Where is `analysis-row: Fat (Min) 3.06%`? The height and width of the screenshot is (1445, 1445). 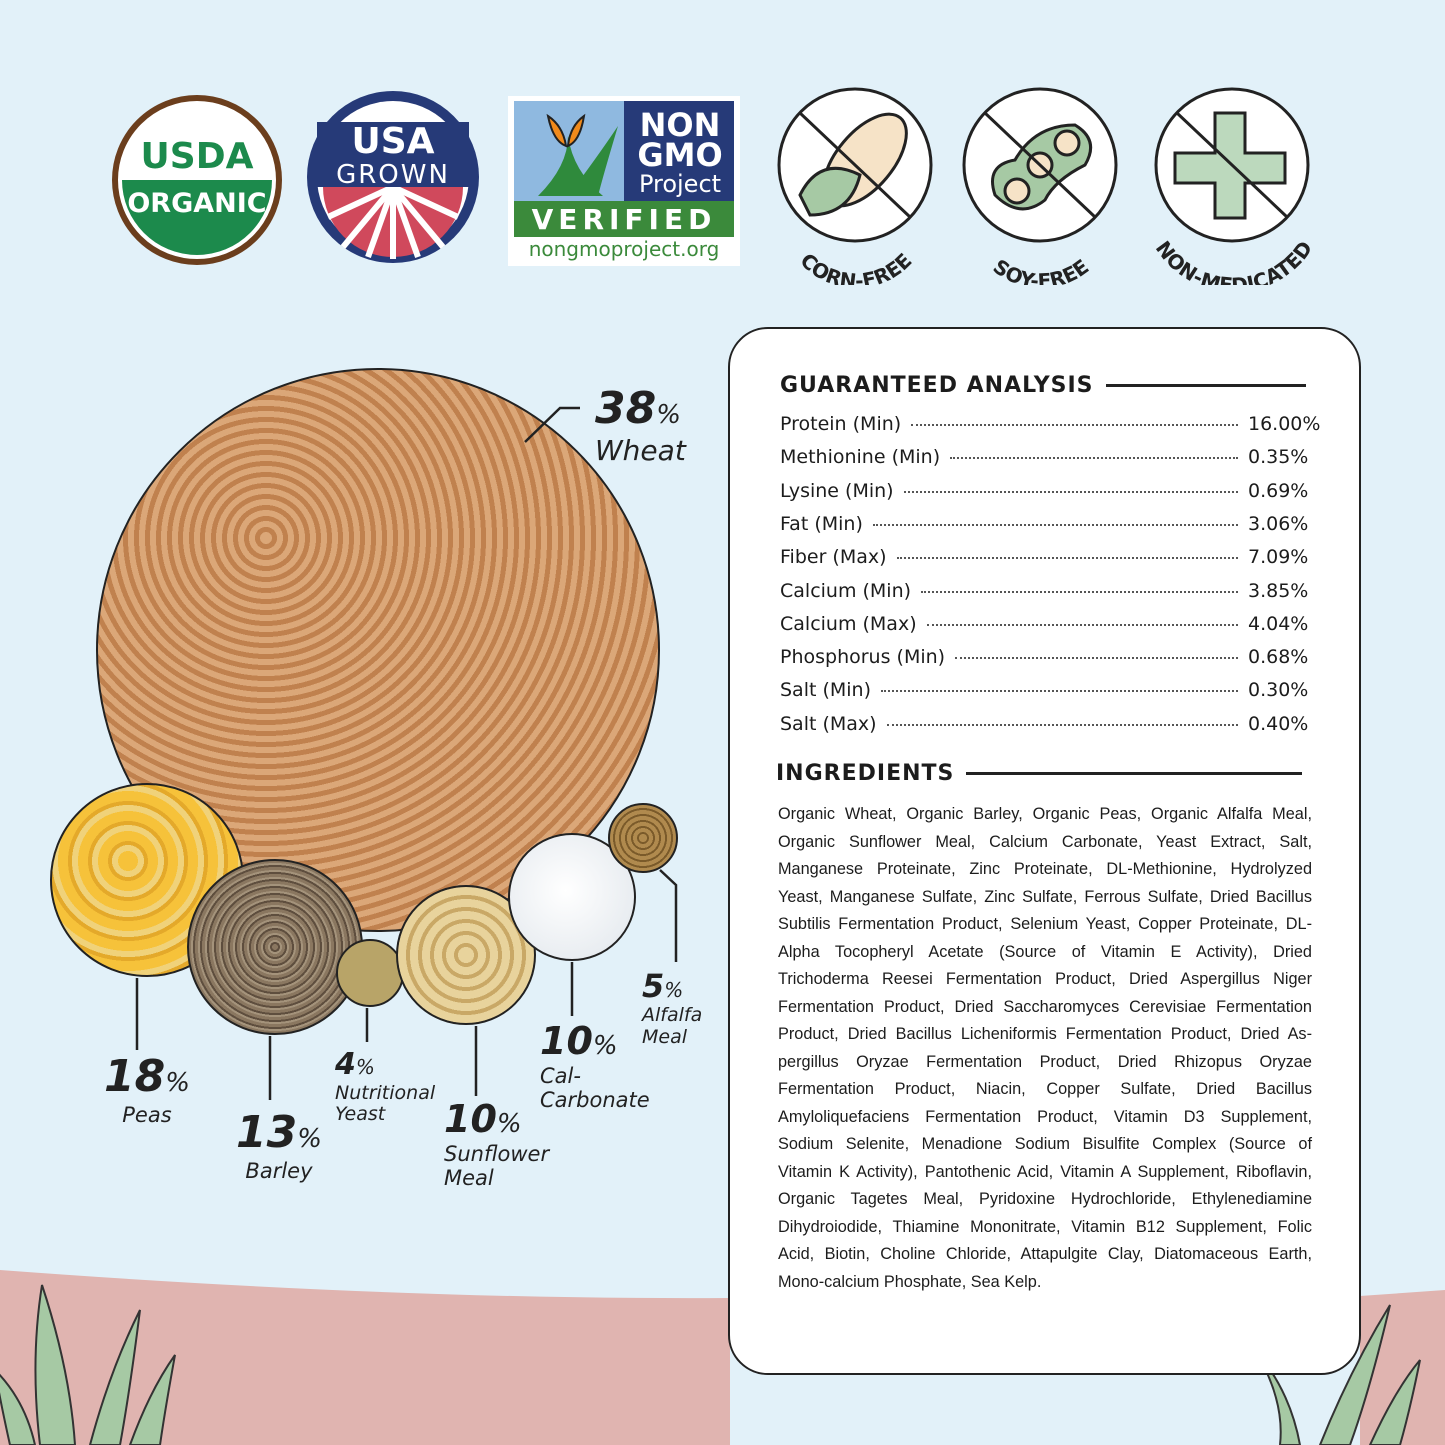
analysis-row: Fat (Min) 3.06% is located at coordinates (1044, 524).